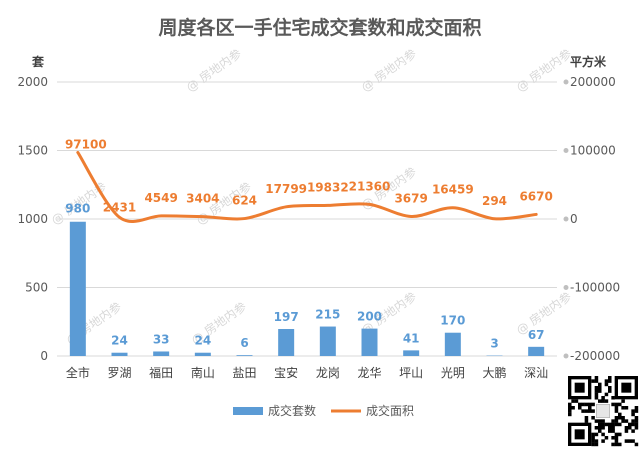 The image size is (641, 454). I want to click on left-tick-label: 0, so click(44, 356).